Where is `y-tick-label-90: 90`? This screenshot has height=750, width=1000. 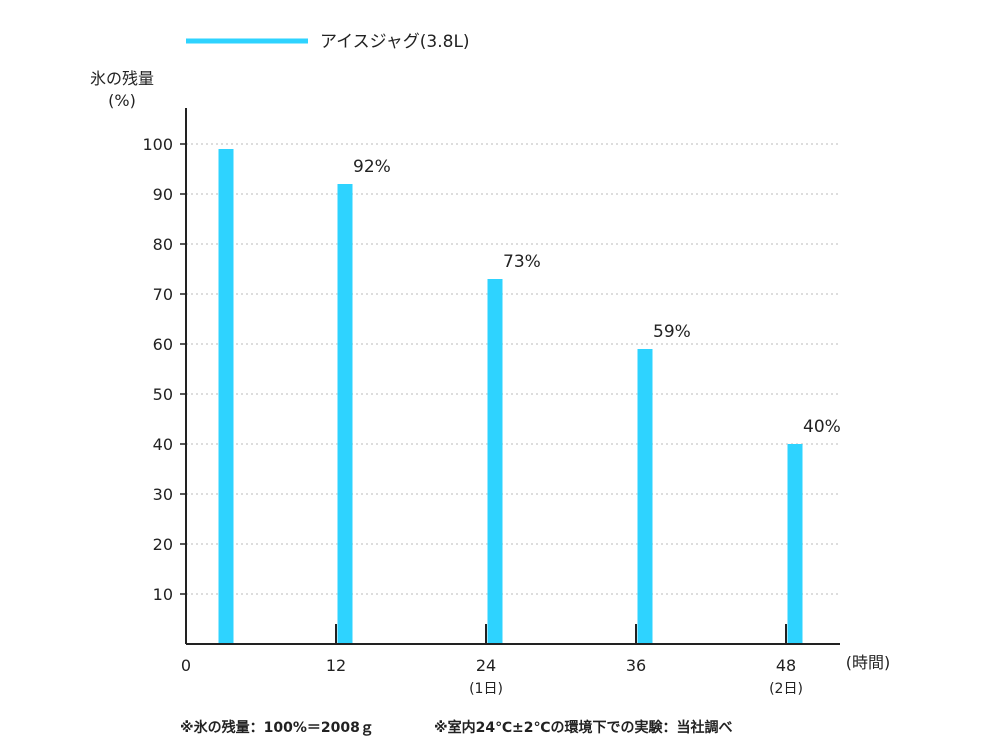
y-tick-label-90: 90 is located at coordinates (163, 194).